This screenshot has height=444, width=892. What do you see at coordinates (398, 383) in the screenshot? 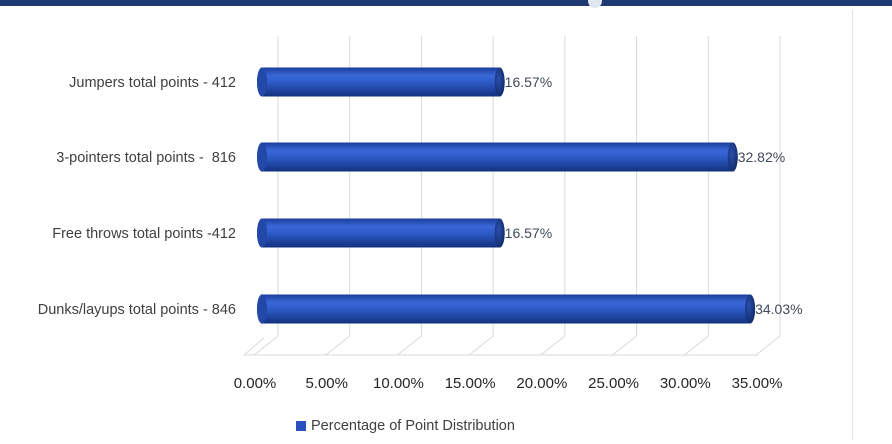
I see `x-tick-label: 10.00%` at bounding box center [398, 383].